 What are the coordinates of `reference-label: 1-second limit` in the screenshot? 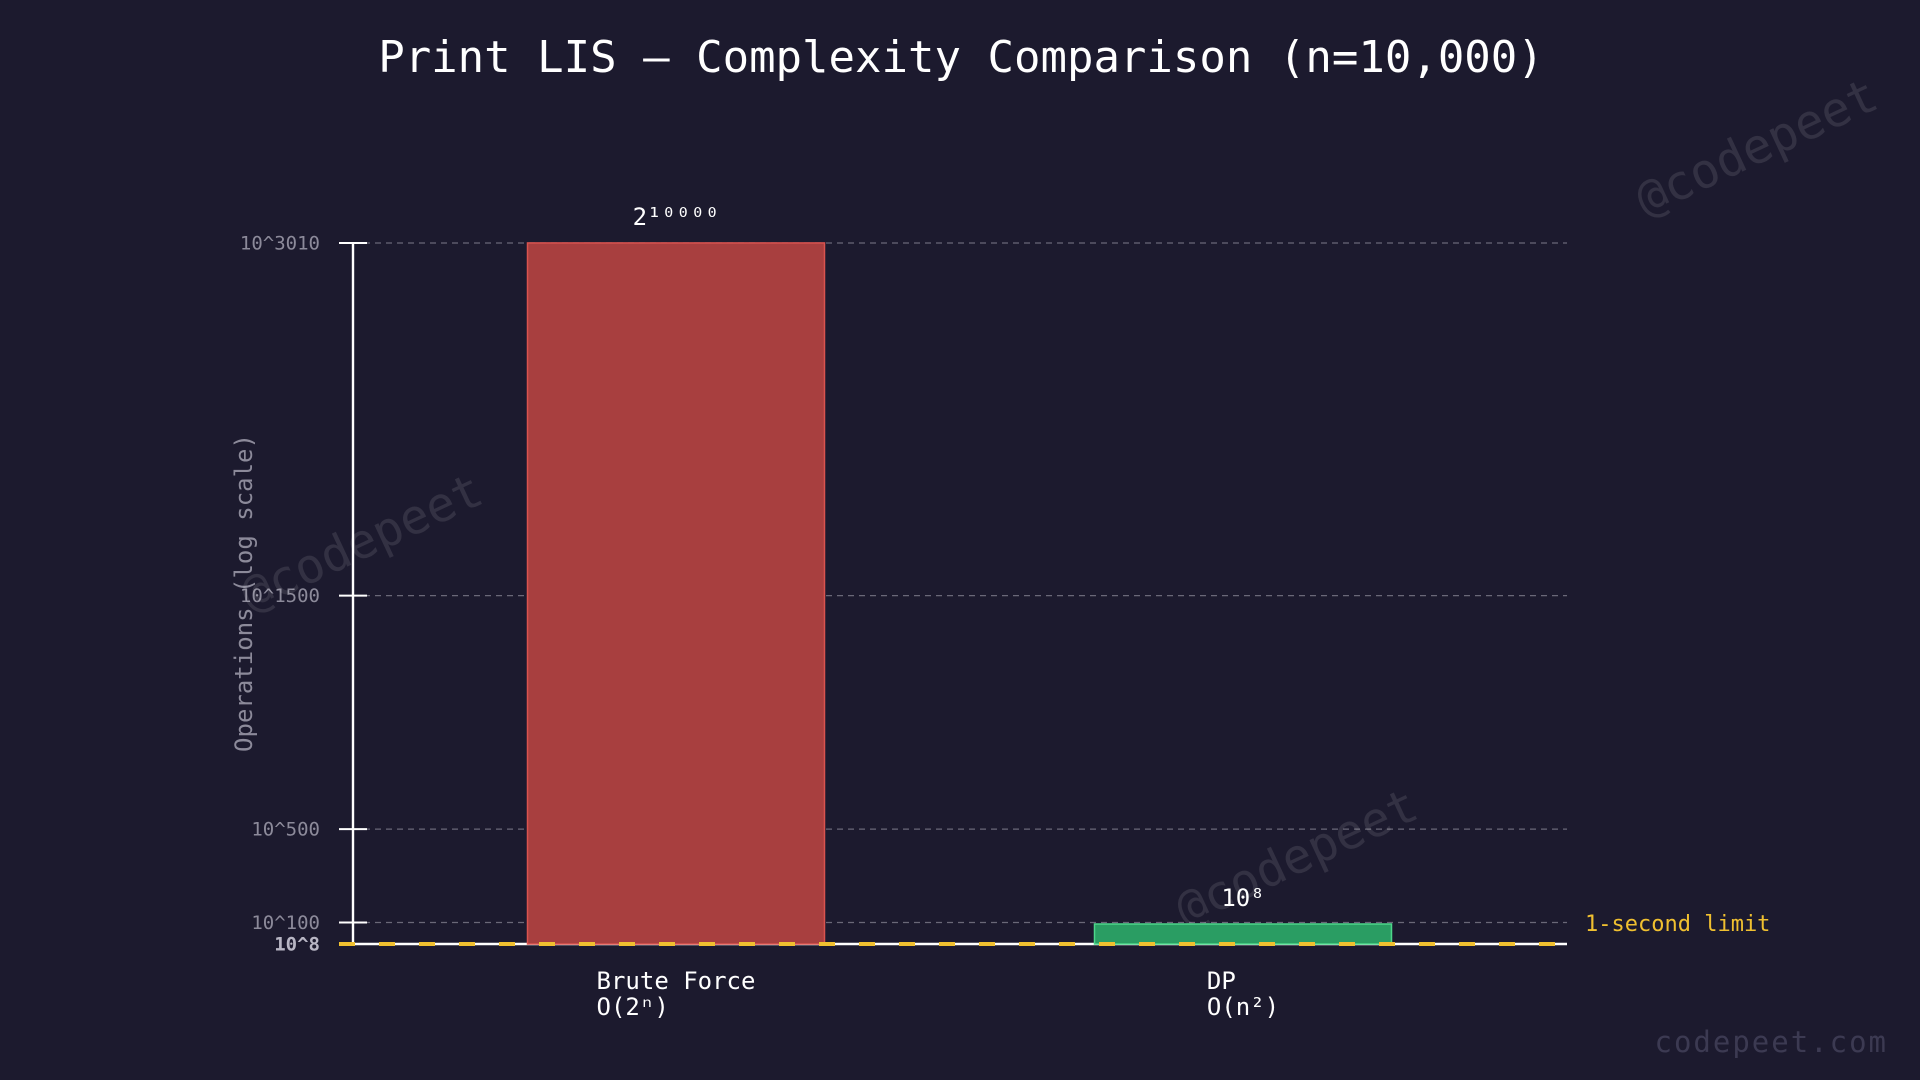 It's located at (1677, 924).